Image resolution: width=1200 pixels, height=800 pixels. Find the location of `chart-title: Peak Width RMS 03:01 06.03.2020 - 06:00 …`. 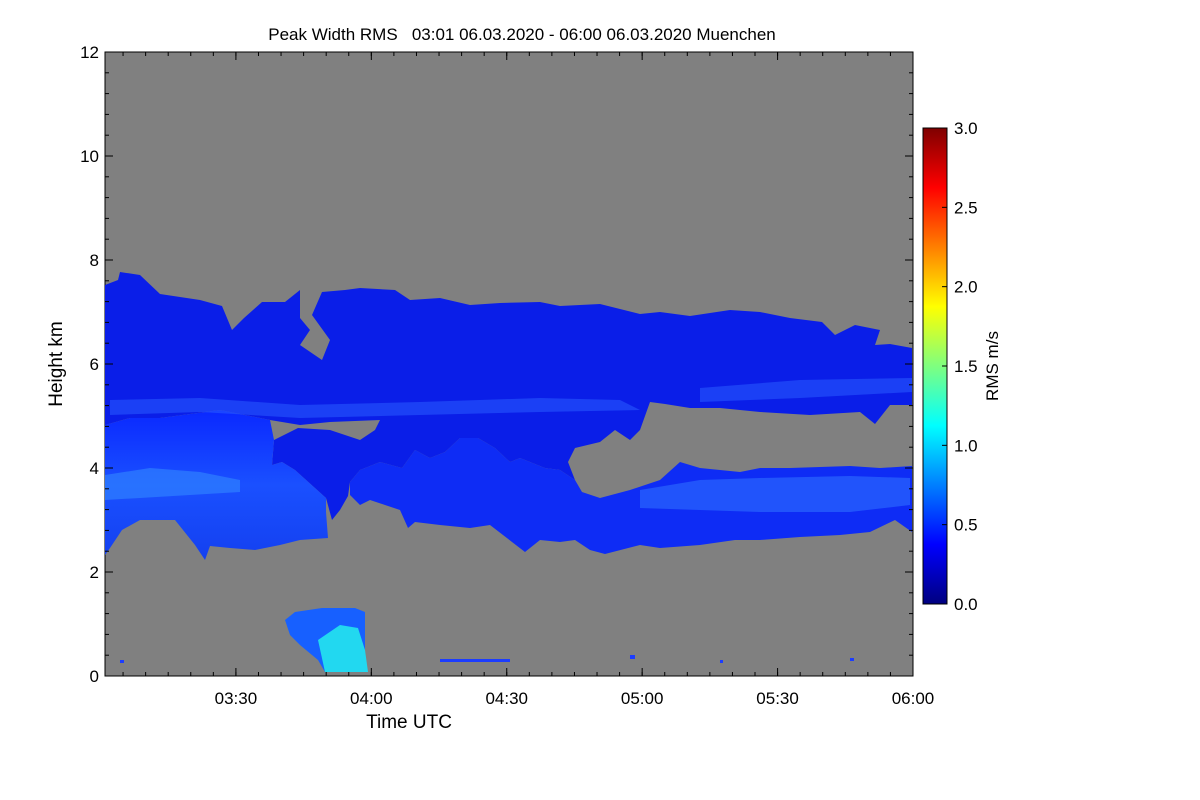

chart-title: Peak Width RMS 03:01 06.03.2020 - 06:00 … is located at coordinates (522, 34).